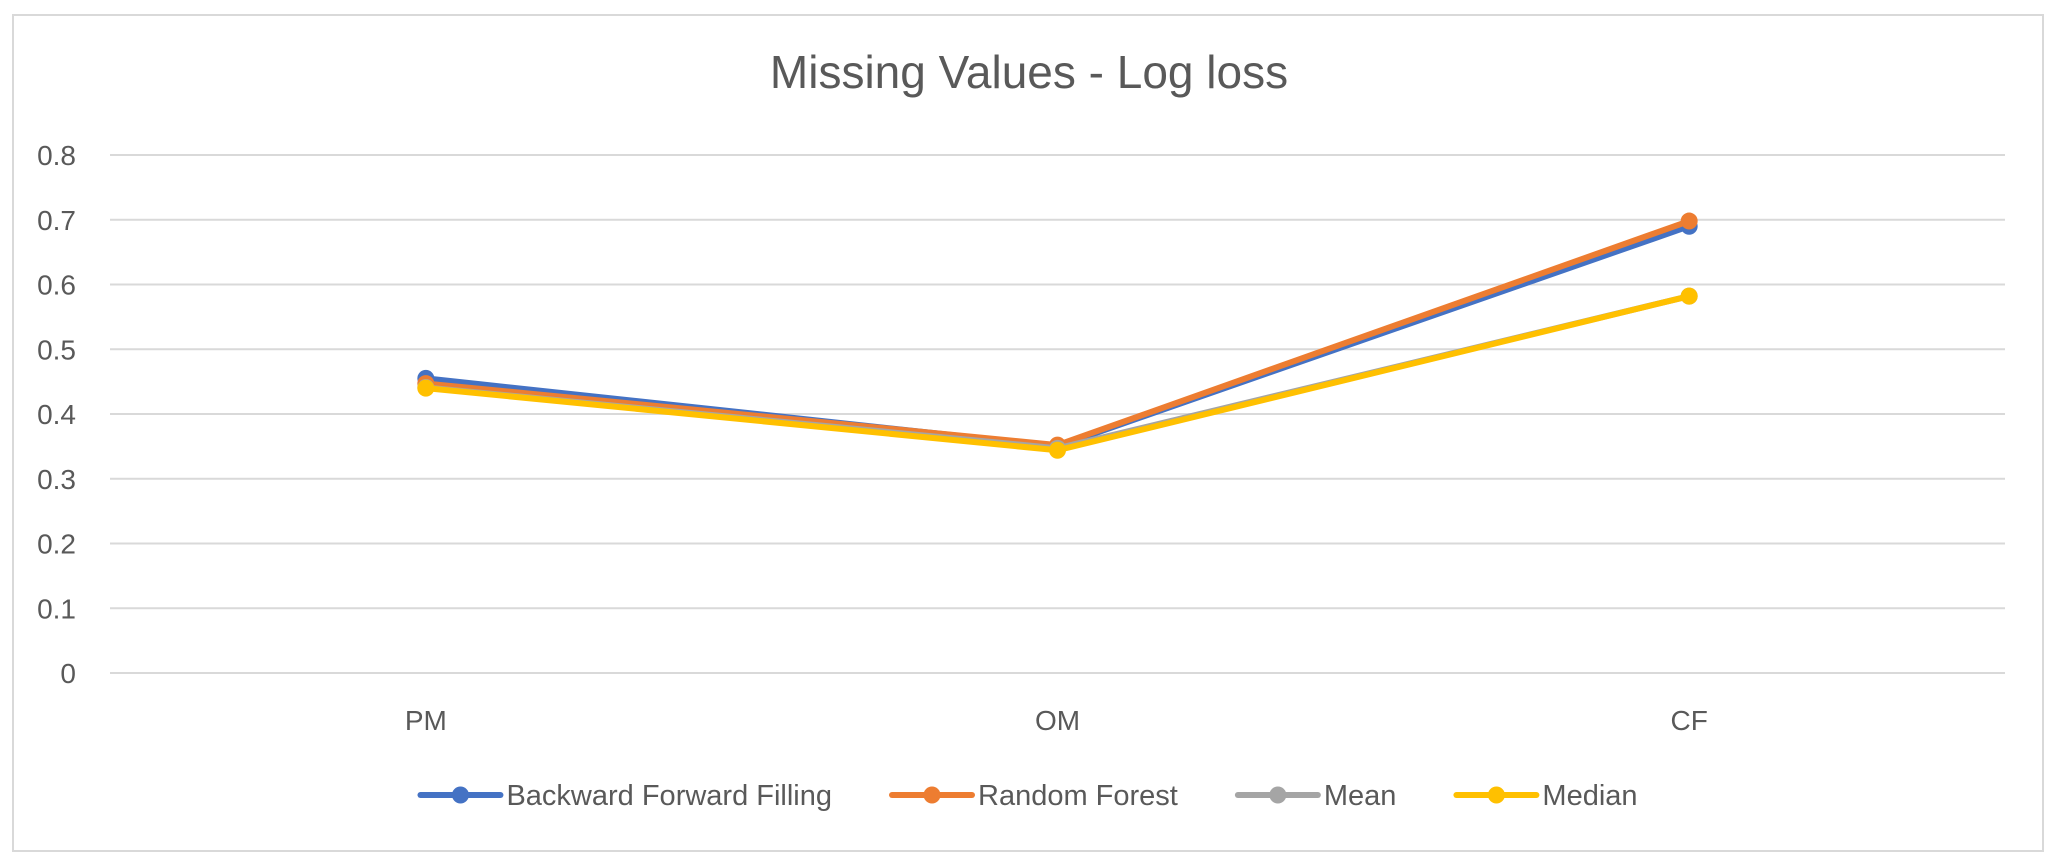 This screenshot has height=864, width=2058. Describe the element at coordinates (426, 720) in the screenshot. I see `x-tick-label: PM` at that location.